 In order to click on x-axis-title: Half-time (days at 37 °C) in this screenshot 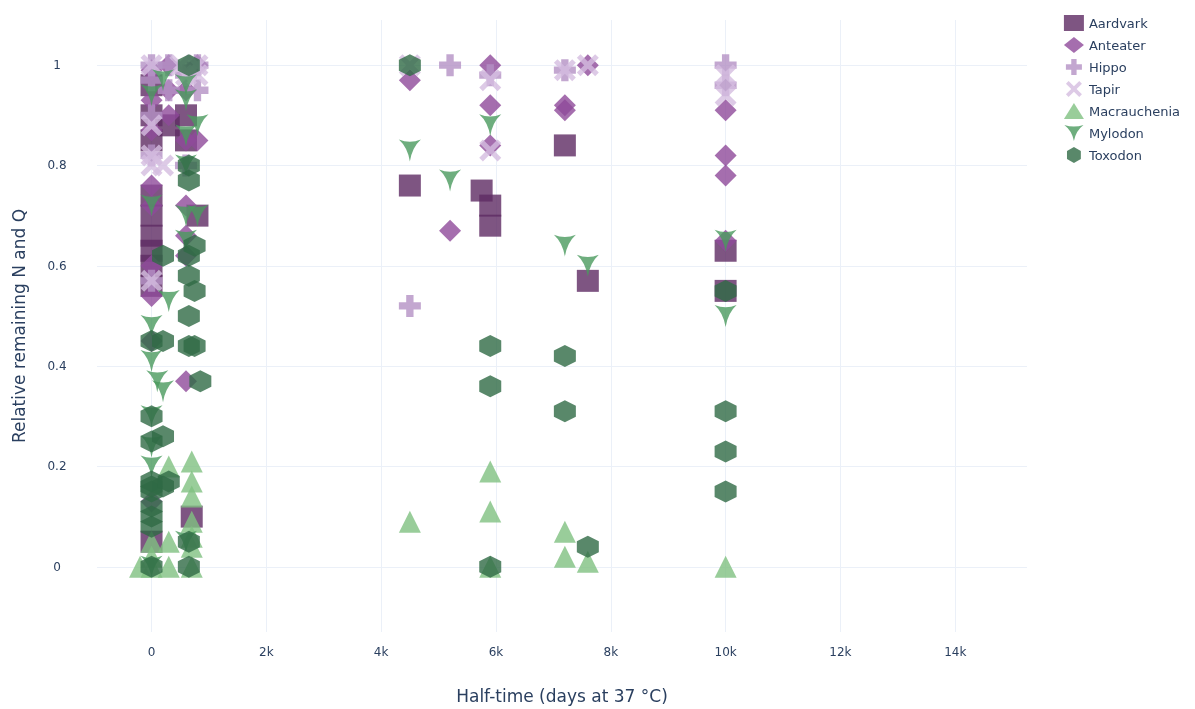, I will do `click(562, 695)`.